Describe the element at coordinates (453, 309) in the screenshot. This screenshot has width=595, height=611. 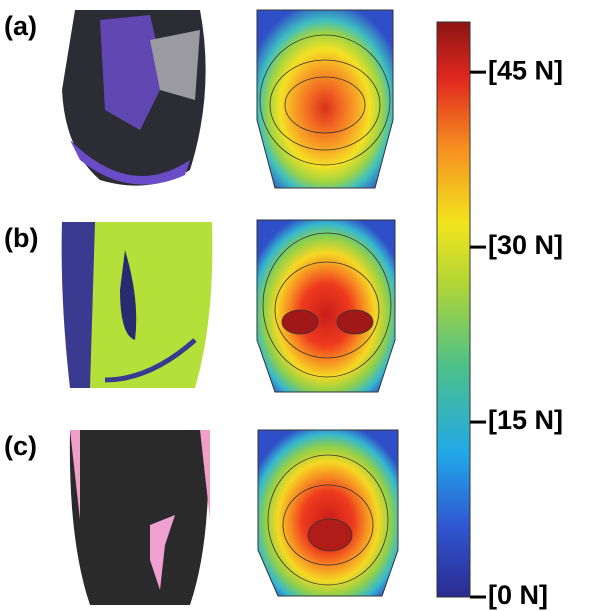
I see `colorbar` at that location.